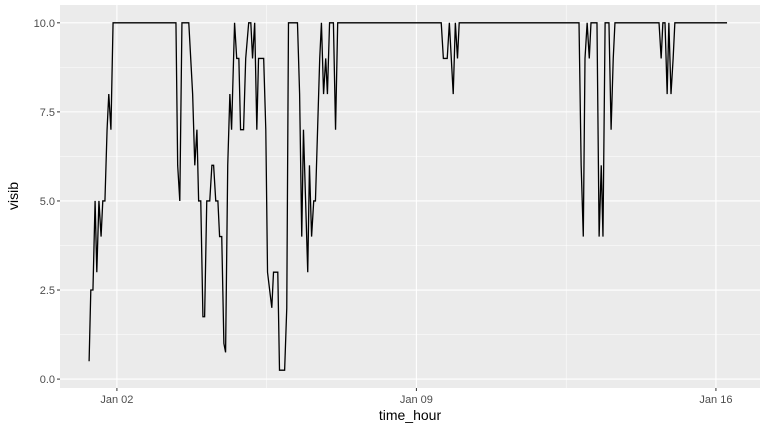 This screenshot has width=768, height=437. What do you see at coordinates (715, 400) in the screenshot?
I see `x-tick-label: Jan 16` at bounding box center [715, 400].